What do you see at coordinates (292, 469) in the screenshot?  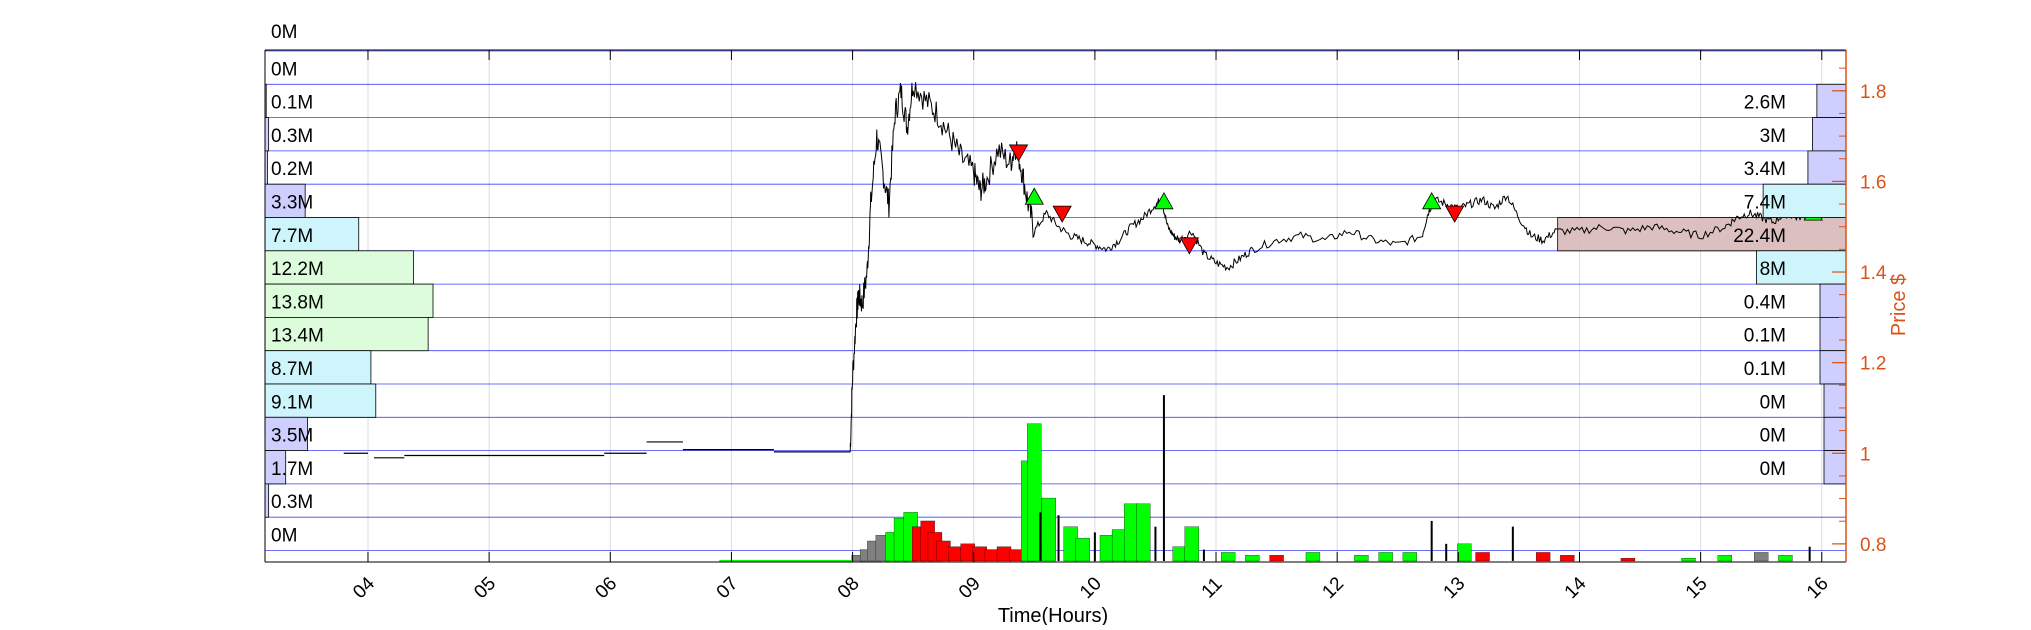 I see `left-profile-label: 1.7M` at bounding box center [292, 469].